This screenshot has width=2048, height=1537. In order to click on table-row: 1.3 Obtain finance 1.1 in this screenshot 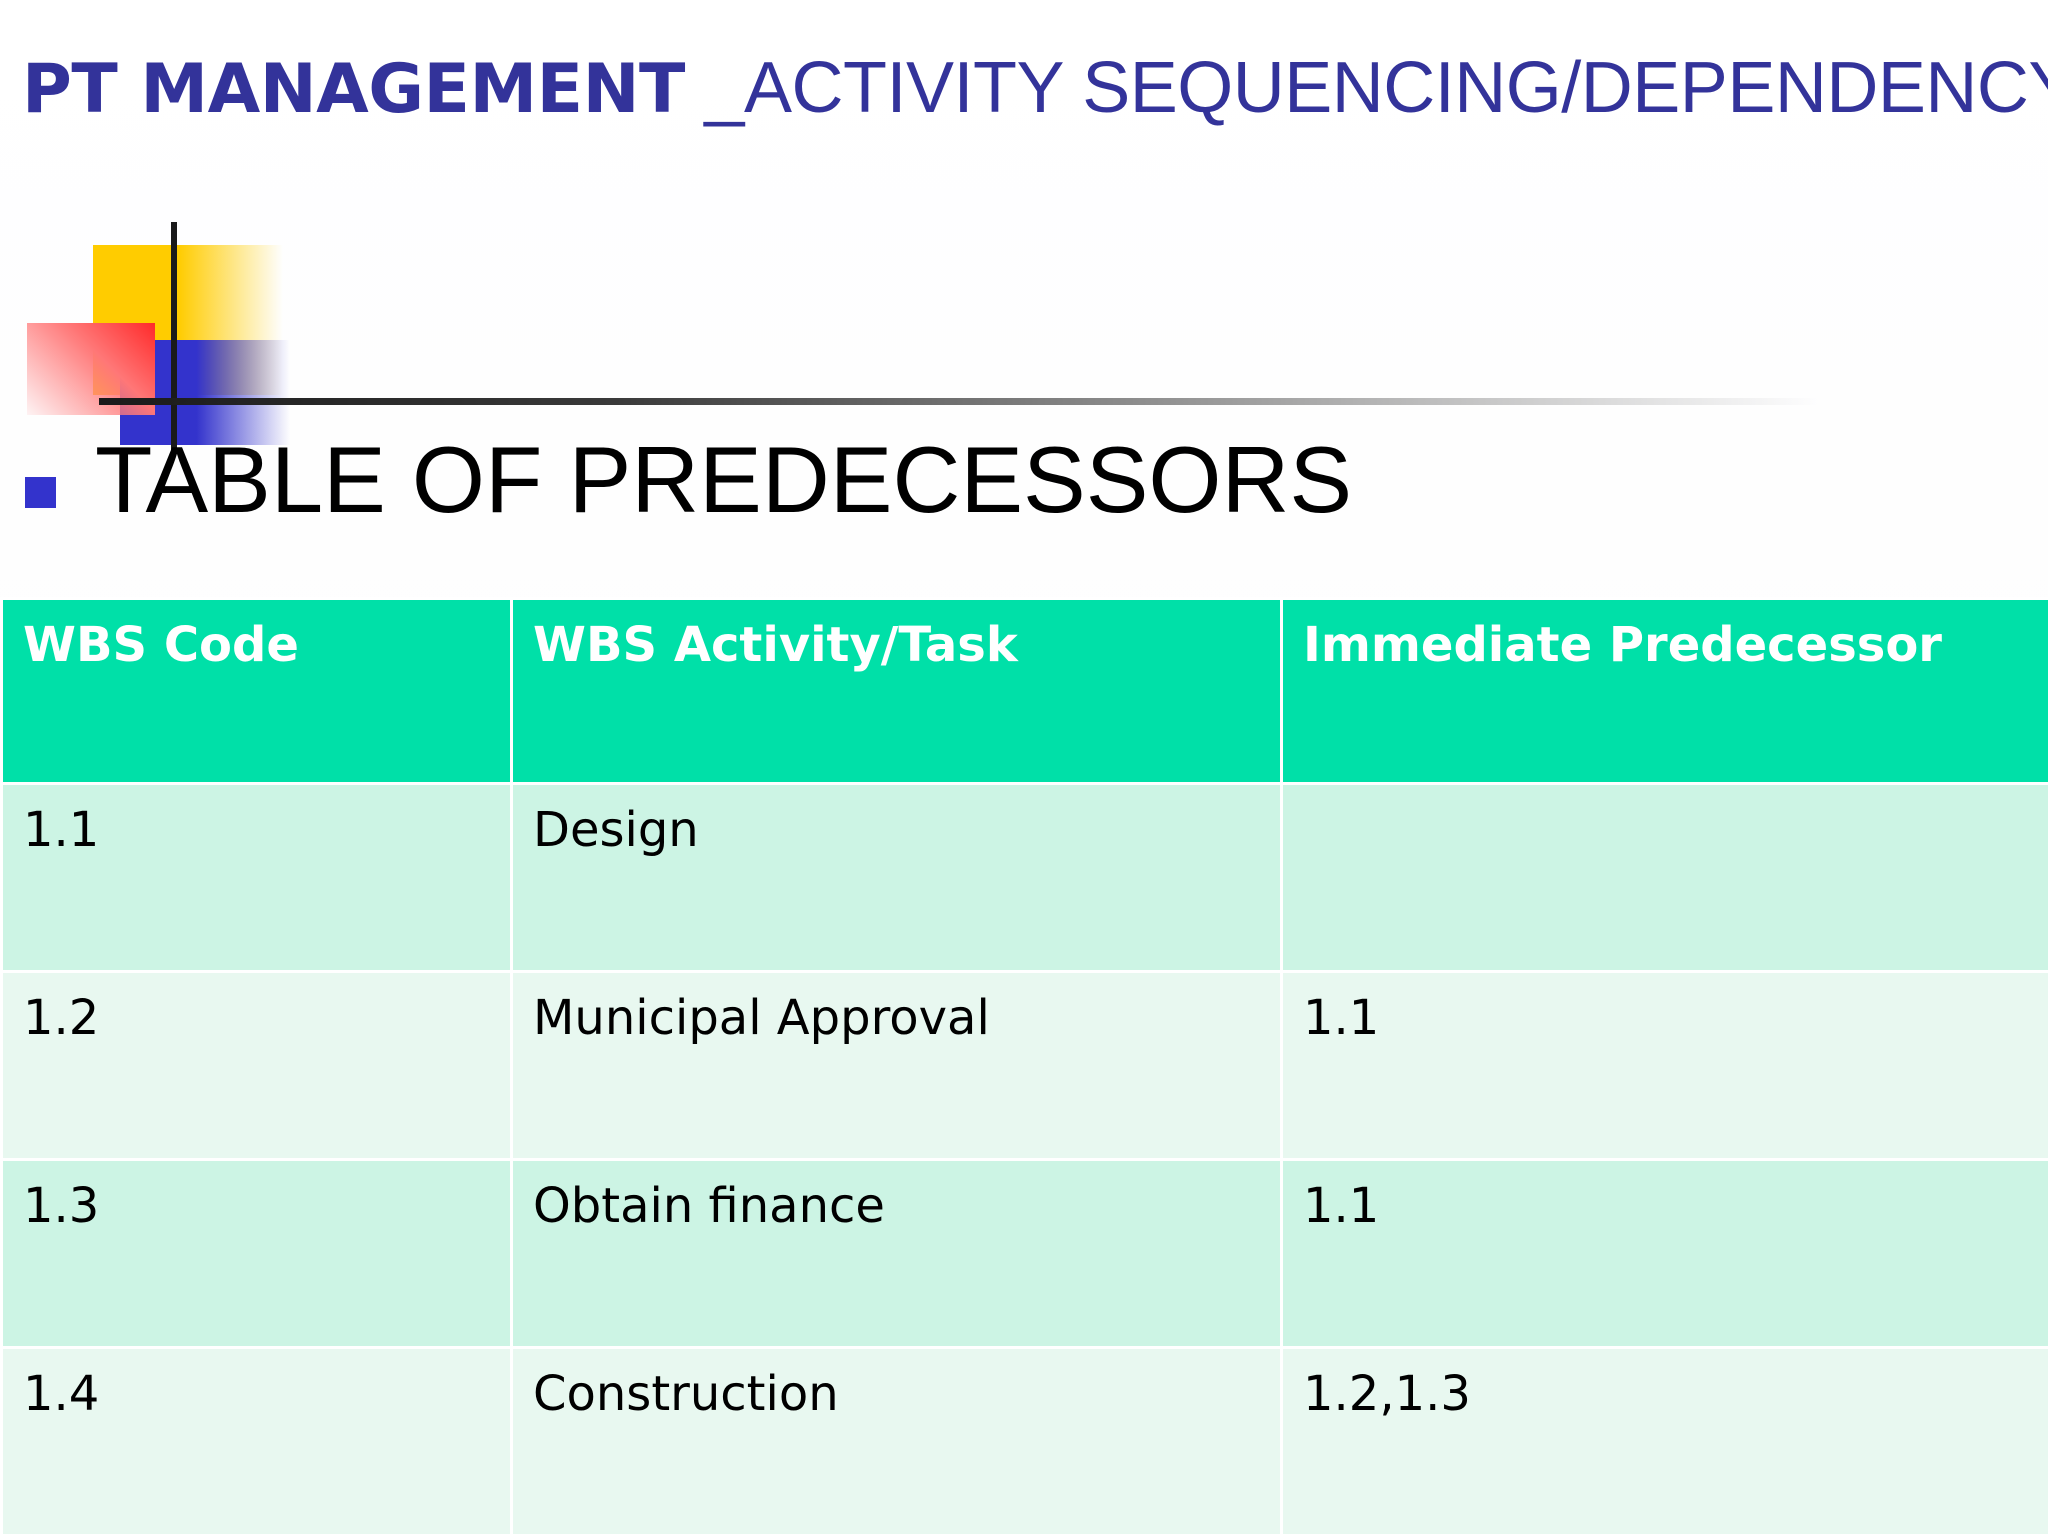, I will do `click(1025, 1254)`.